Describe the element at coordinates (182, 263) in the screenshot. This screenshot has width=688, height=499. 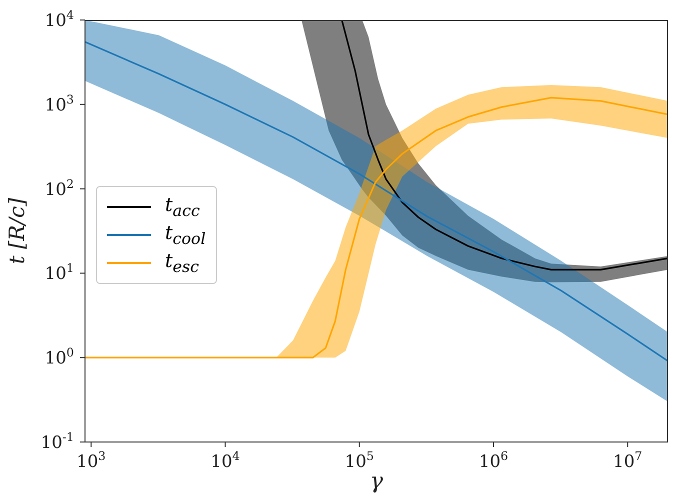
I see `legend-label: t$_{esc}$` at that location.